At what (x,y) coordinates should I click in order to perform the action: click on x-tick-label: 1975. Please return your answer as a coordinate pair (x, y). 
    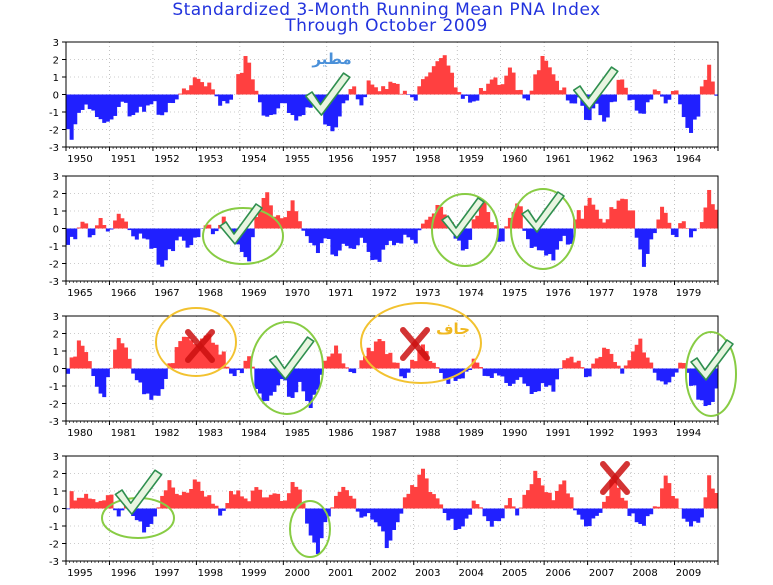
    Looking at the image, I should click on (514, 293).